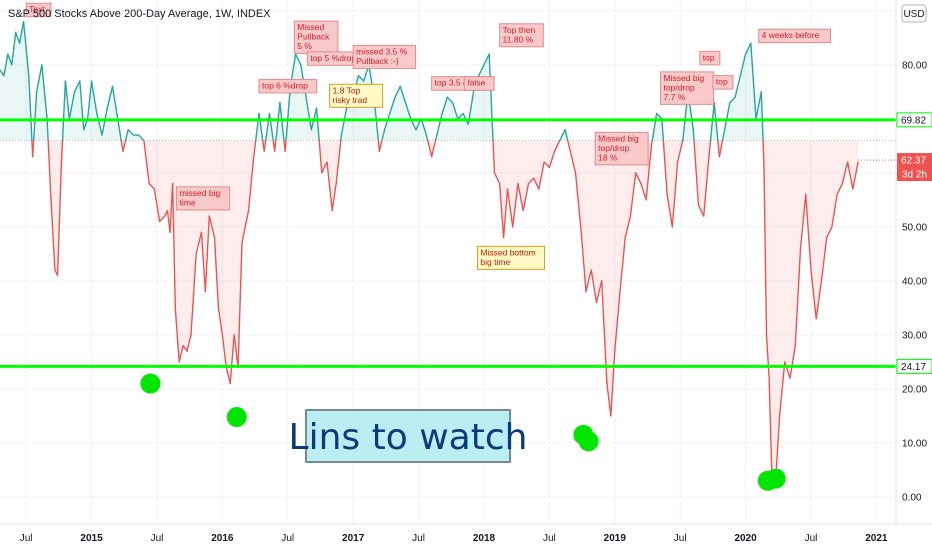  Describe the element at coordinates (608, 157) in the screenshot. I see `annotation-text: 18 %` at that location.